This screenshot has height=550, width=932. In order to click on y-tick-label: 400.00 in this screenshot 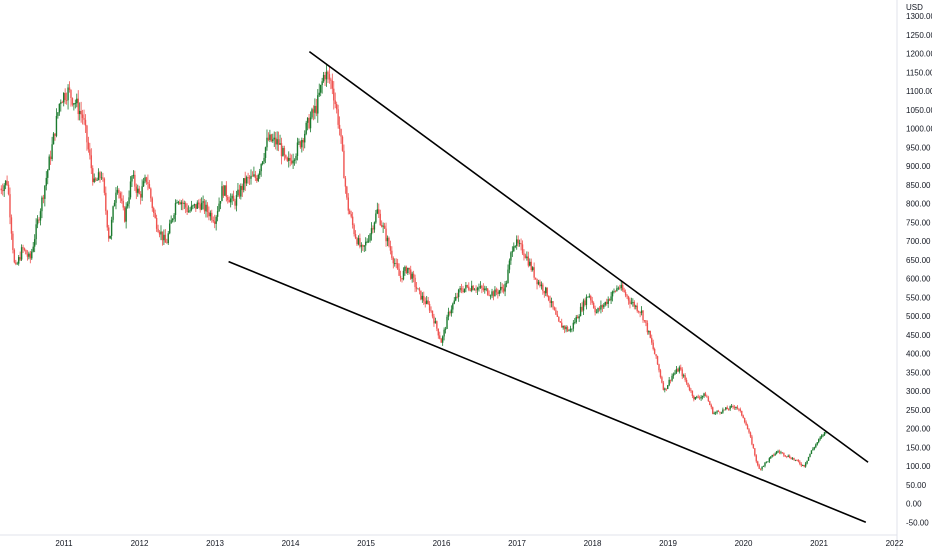, I will do `click(918, 354)`.